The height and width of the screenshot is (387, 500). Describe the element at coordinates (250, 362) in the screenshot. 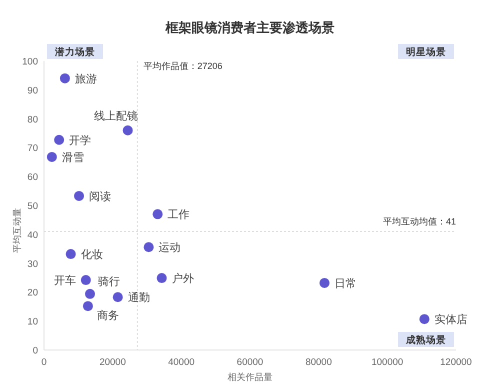

I see `x-tick-label: 60000` at that location.